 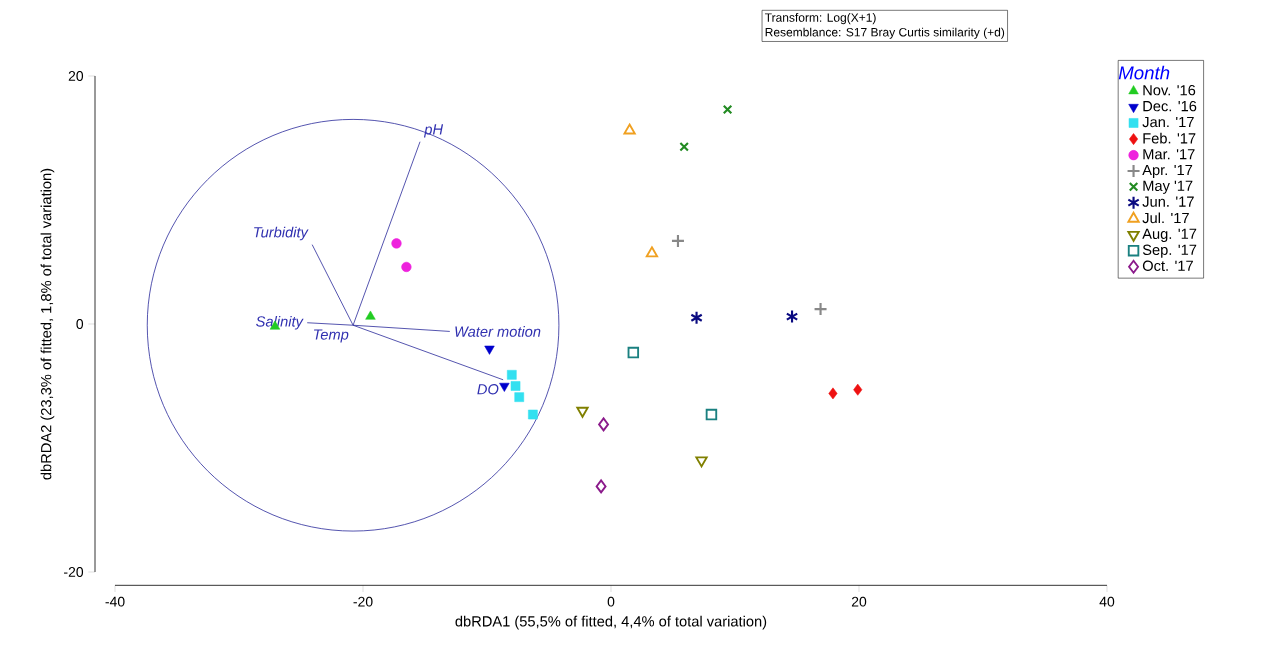 I want to click on legend-label: Jan. '17, so click(x=1168, y=122).